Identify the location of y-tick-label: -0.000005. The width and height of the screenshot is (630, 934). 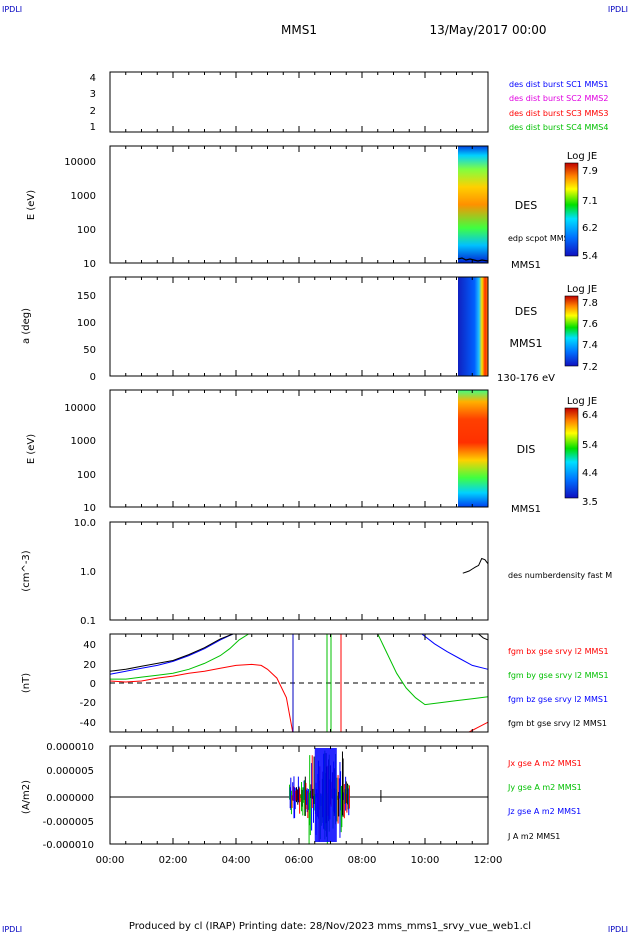
(68, 822).